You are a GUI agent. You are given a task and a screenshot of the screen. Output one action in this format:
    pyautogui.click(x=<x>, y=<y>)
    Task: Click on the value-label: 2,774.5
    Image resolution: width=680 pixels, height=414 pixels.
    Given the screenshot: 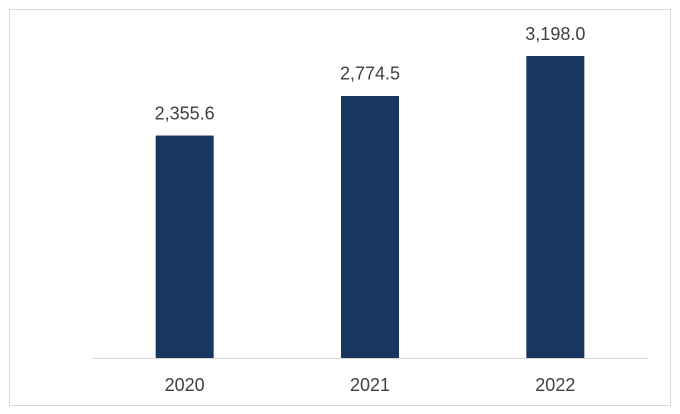 What is the action you would take?
    pyautogui.click(x=370, y=74)
    